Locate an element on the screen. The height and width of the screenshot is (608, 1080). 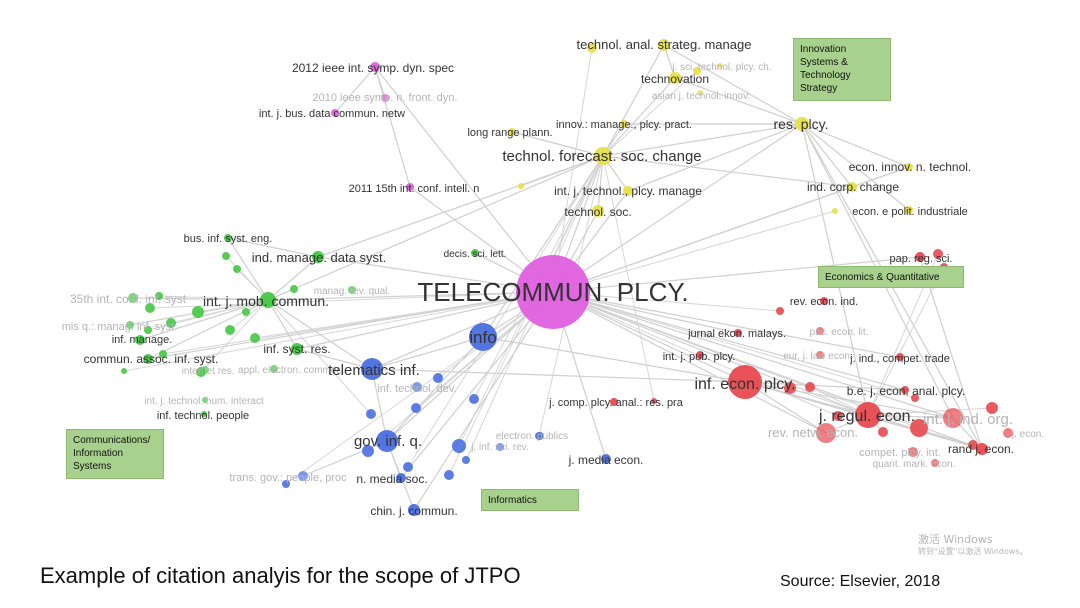
journal-label-transgov: trans. gov.: people, proc is located at coordinates (288, 478).